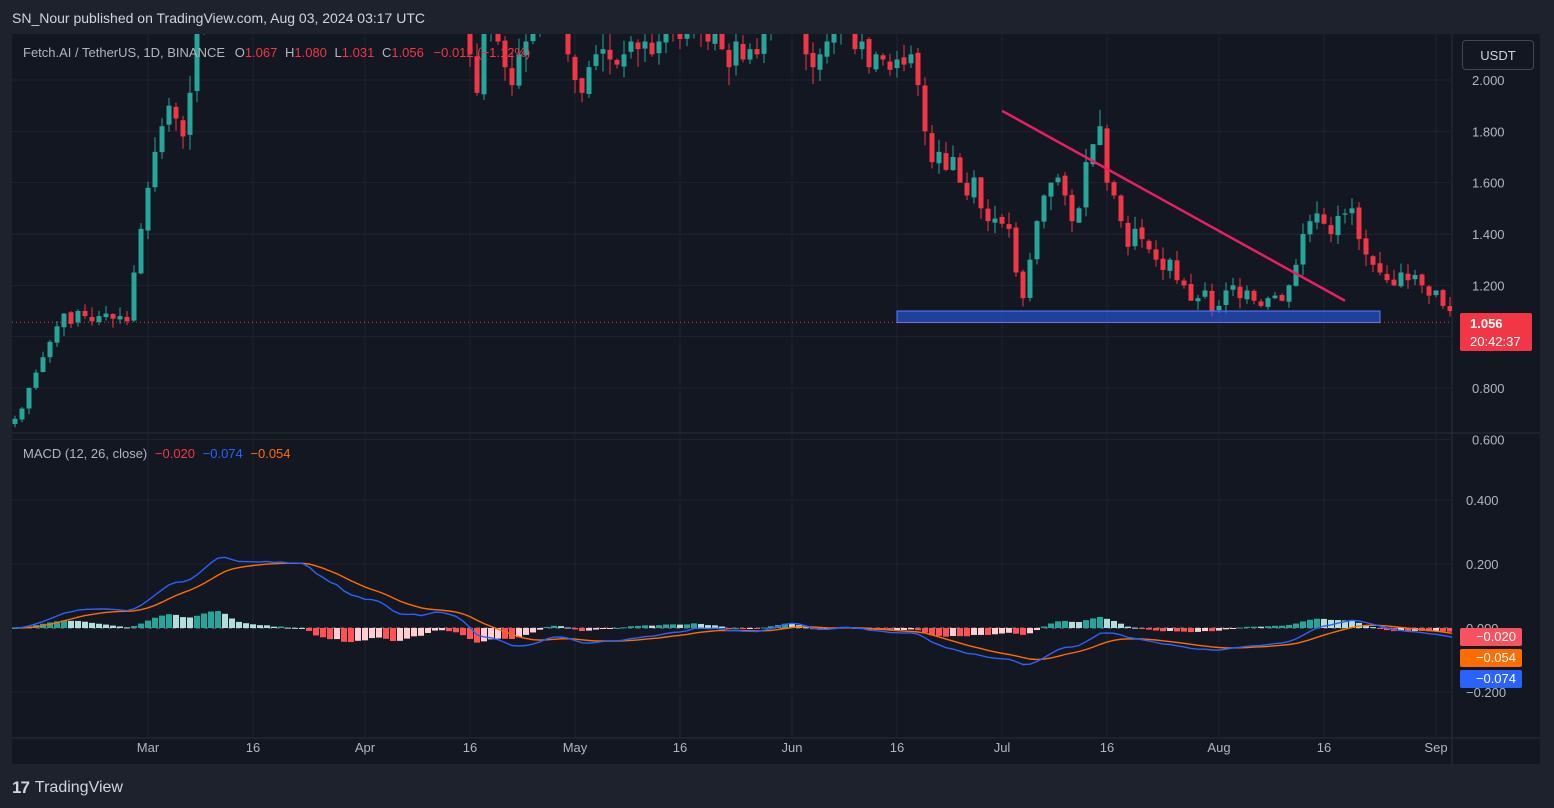  What do you see at coordinates (148, 747) in the screenshot?
I see `time-tick-label: Mar` at bounding box center [148, 747].